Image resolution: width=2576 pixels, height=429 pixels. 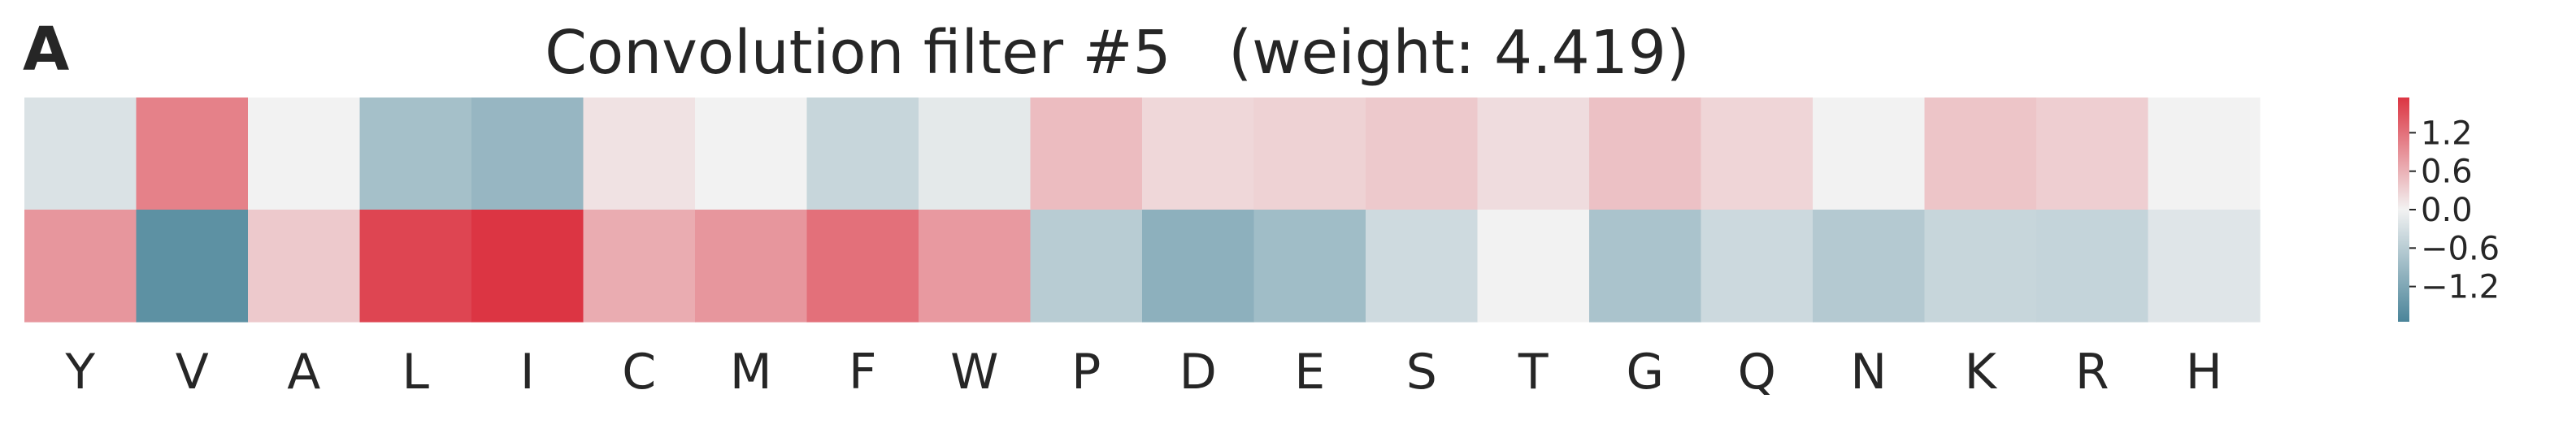 I want to click on x-tick-label: A, so click(x=303, y=373).